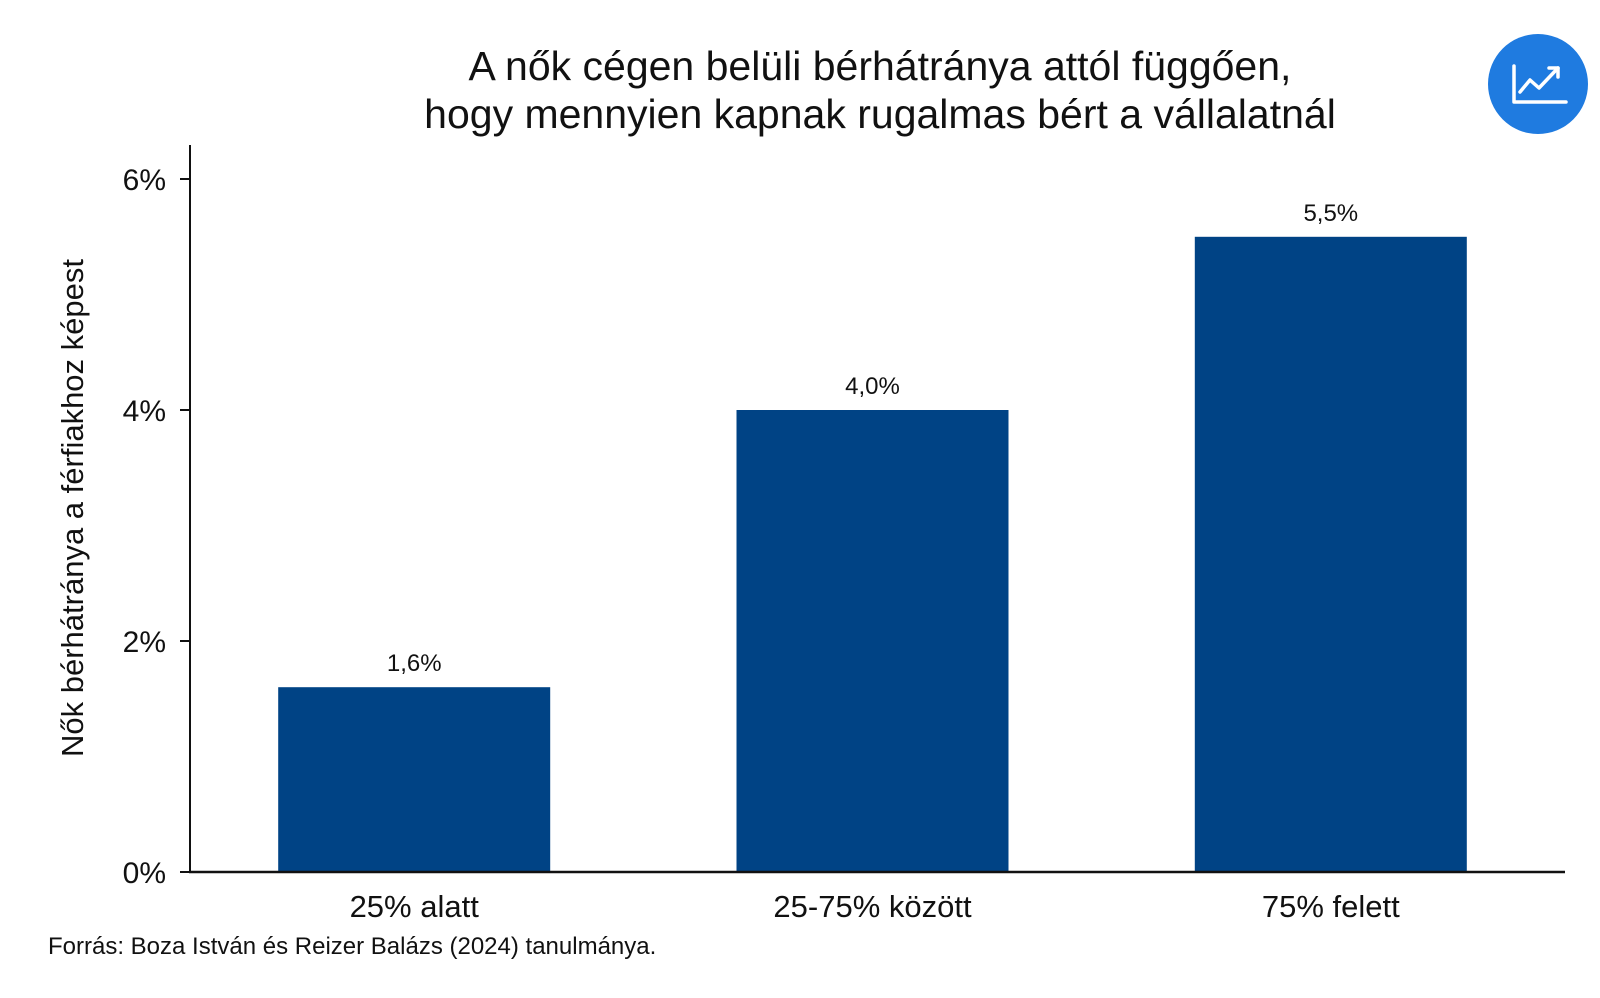 This screenshot has height=998, width=1600. What do you see at coordinates (1330, 213) in the screenshot?
I see `data-label-3: 5,5%` at bounding box center [1330, 213].